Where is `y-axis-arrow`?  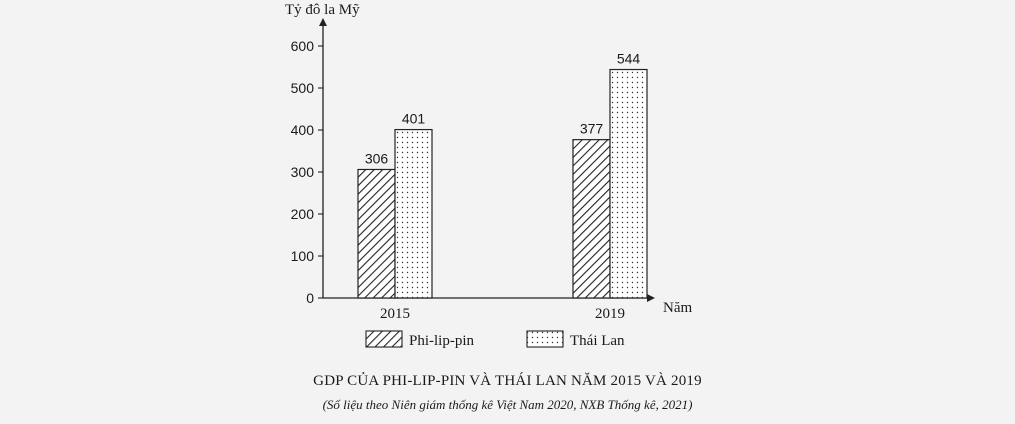 y-axis-arrow is located at coordinates (323, 22).